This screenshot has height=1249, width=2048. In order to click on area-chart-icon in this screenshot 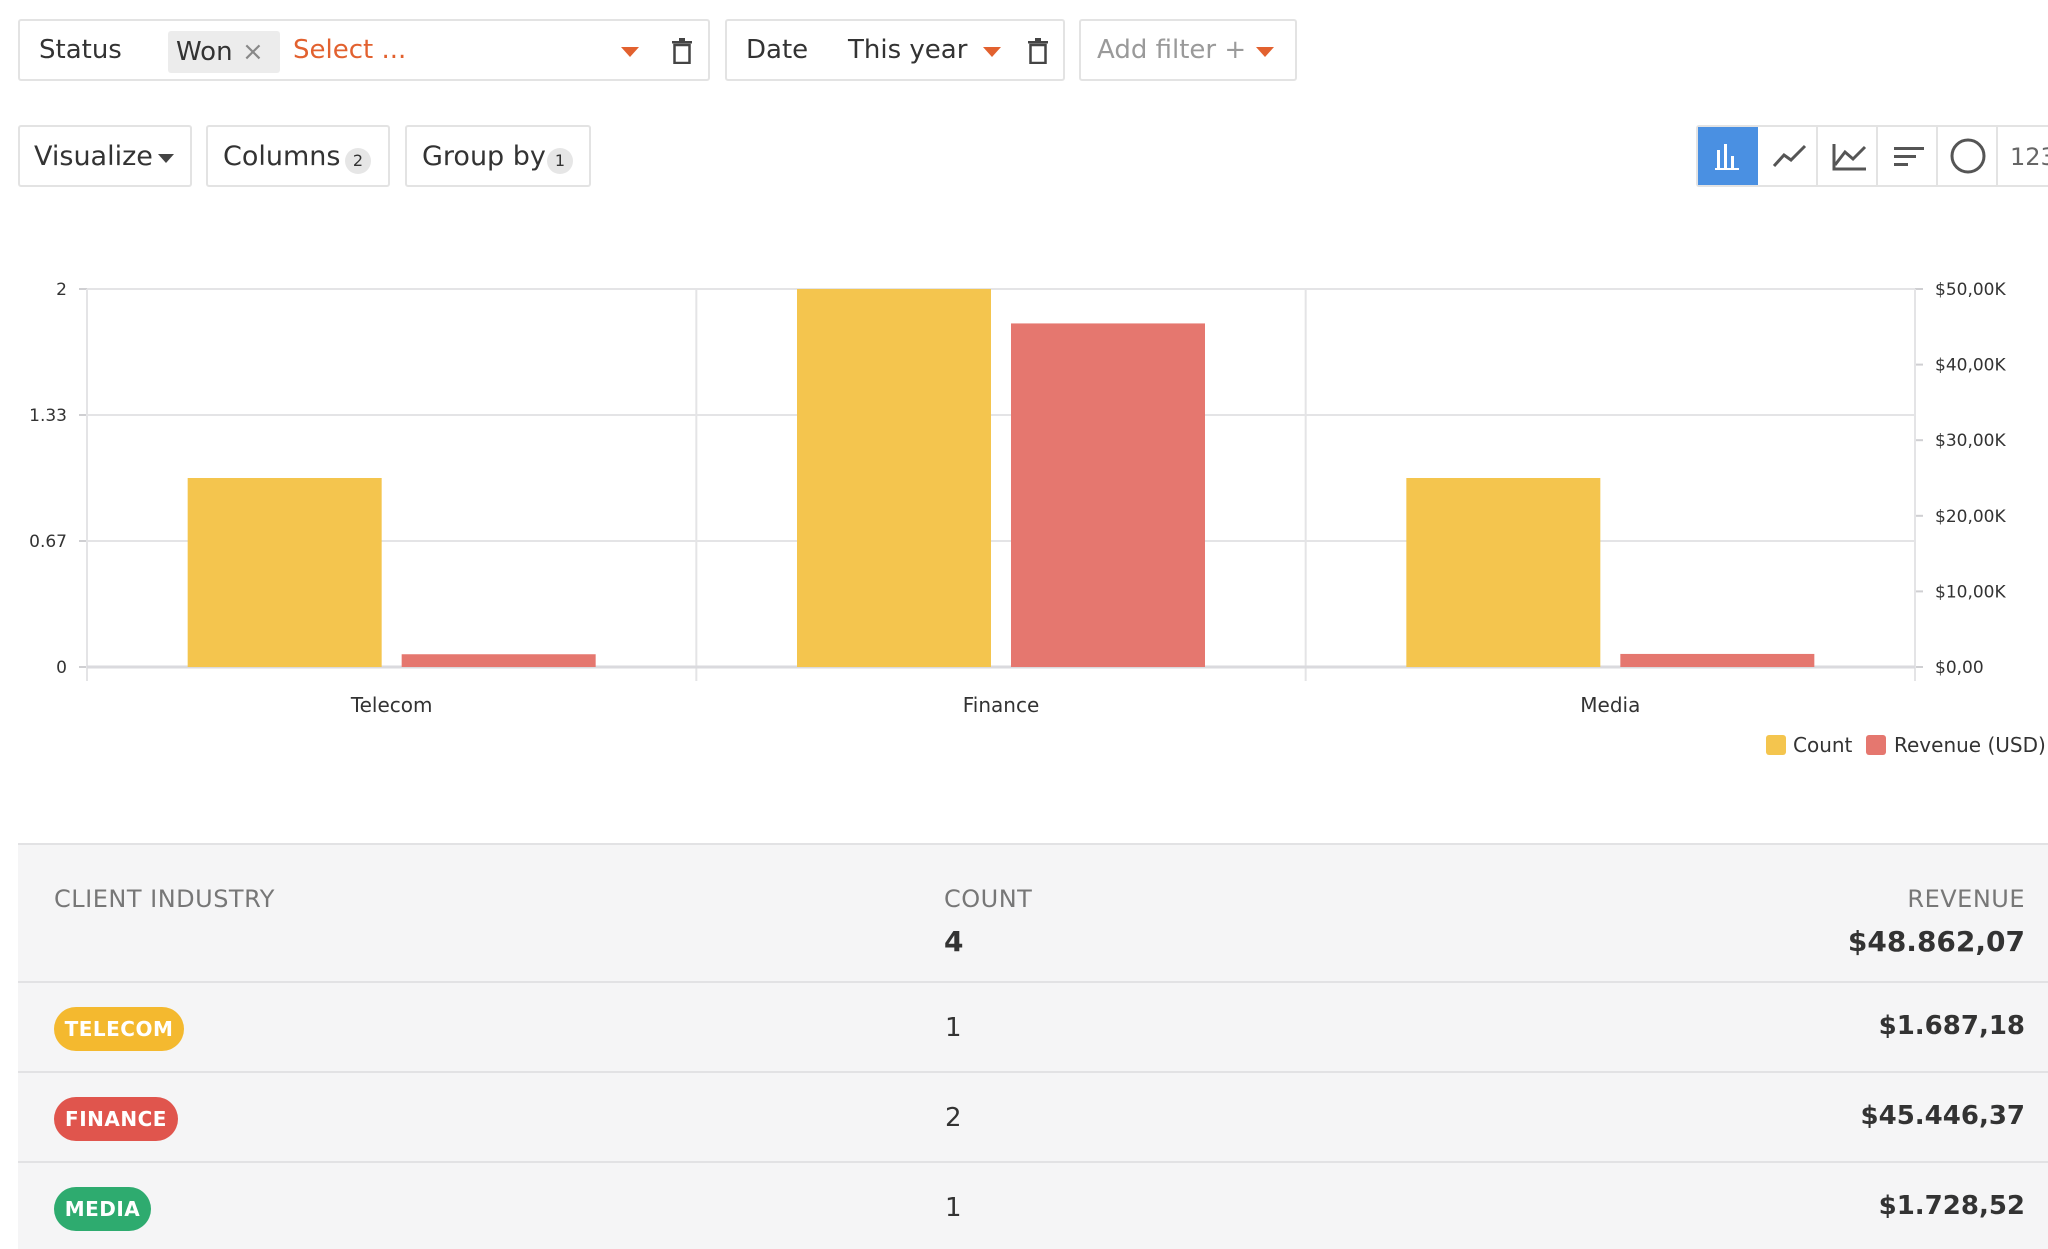, I will do `click(1849, 157)`.